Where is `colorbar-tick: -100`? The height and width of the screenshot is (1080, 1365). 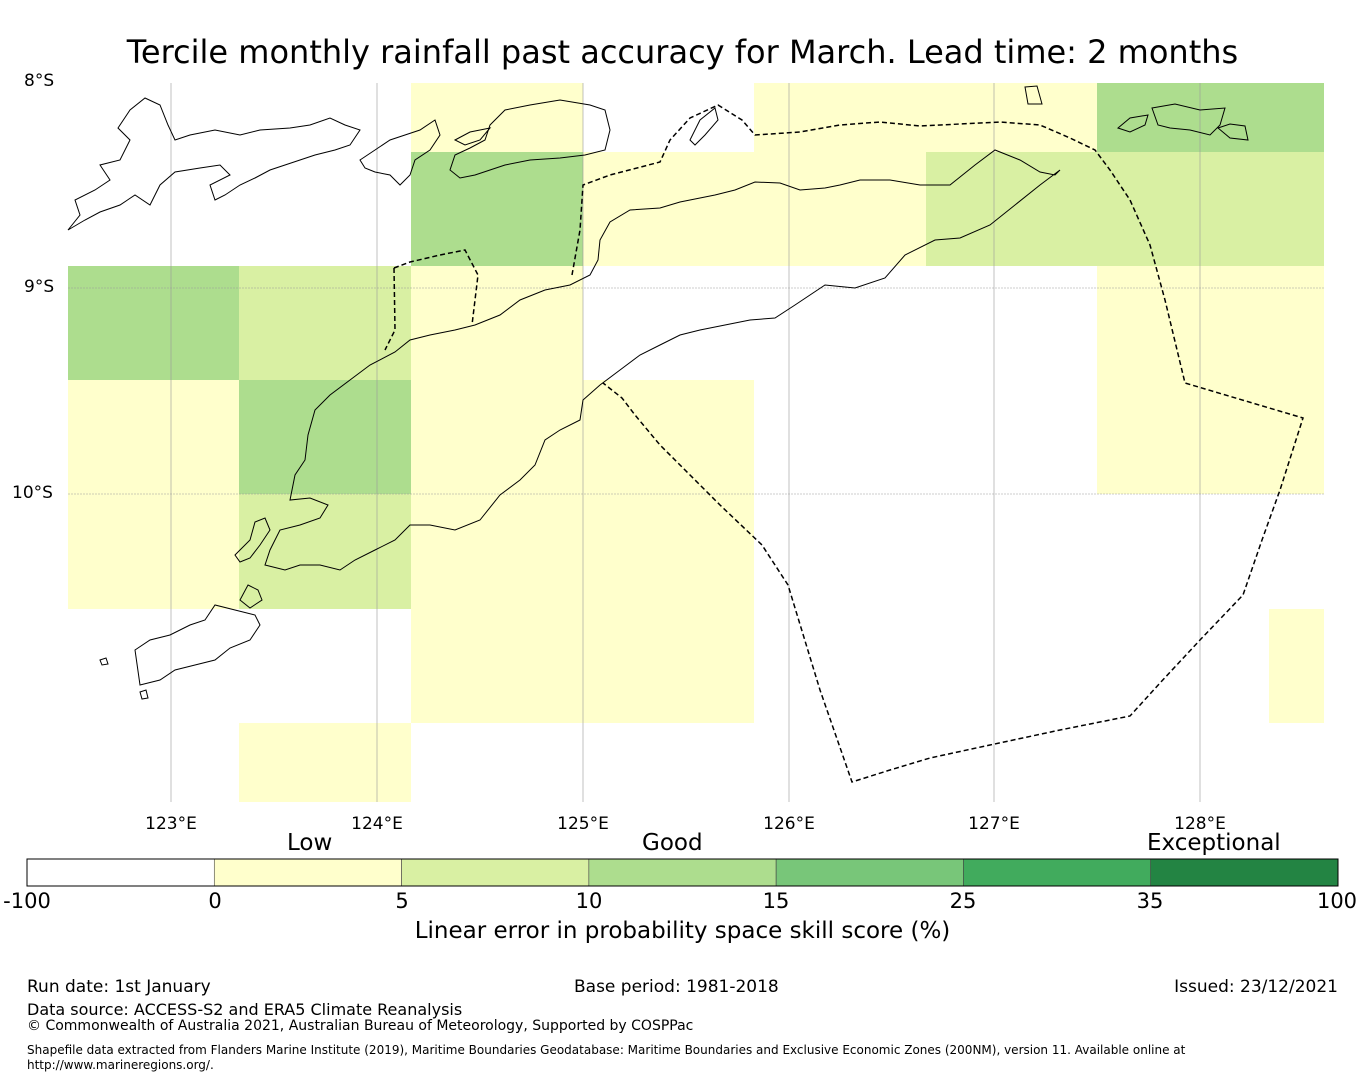
colorbar-tick: -100 is located at coordinates (27, 901).